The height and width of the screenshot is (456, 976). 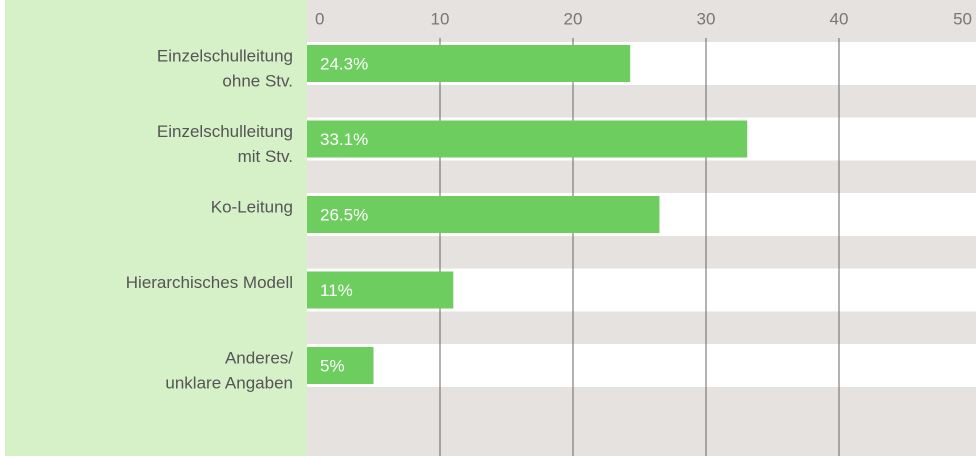 What do you see at coordinates (641, 365) in the screenshot?
I see `row-band` at bounding box center [641, 365].